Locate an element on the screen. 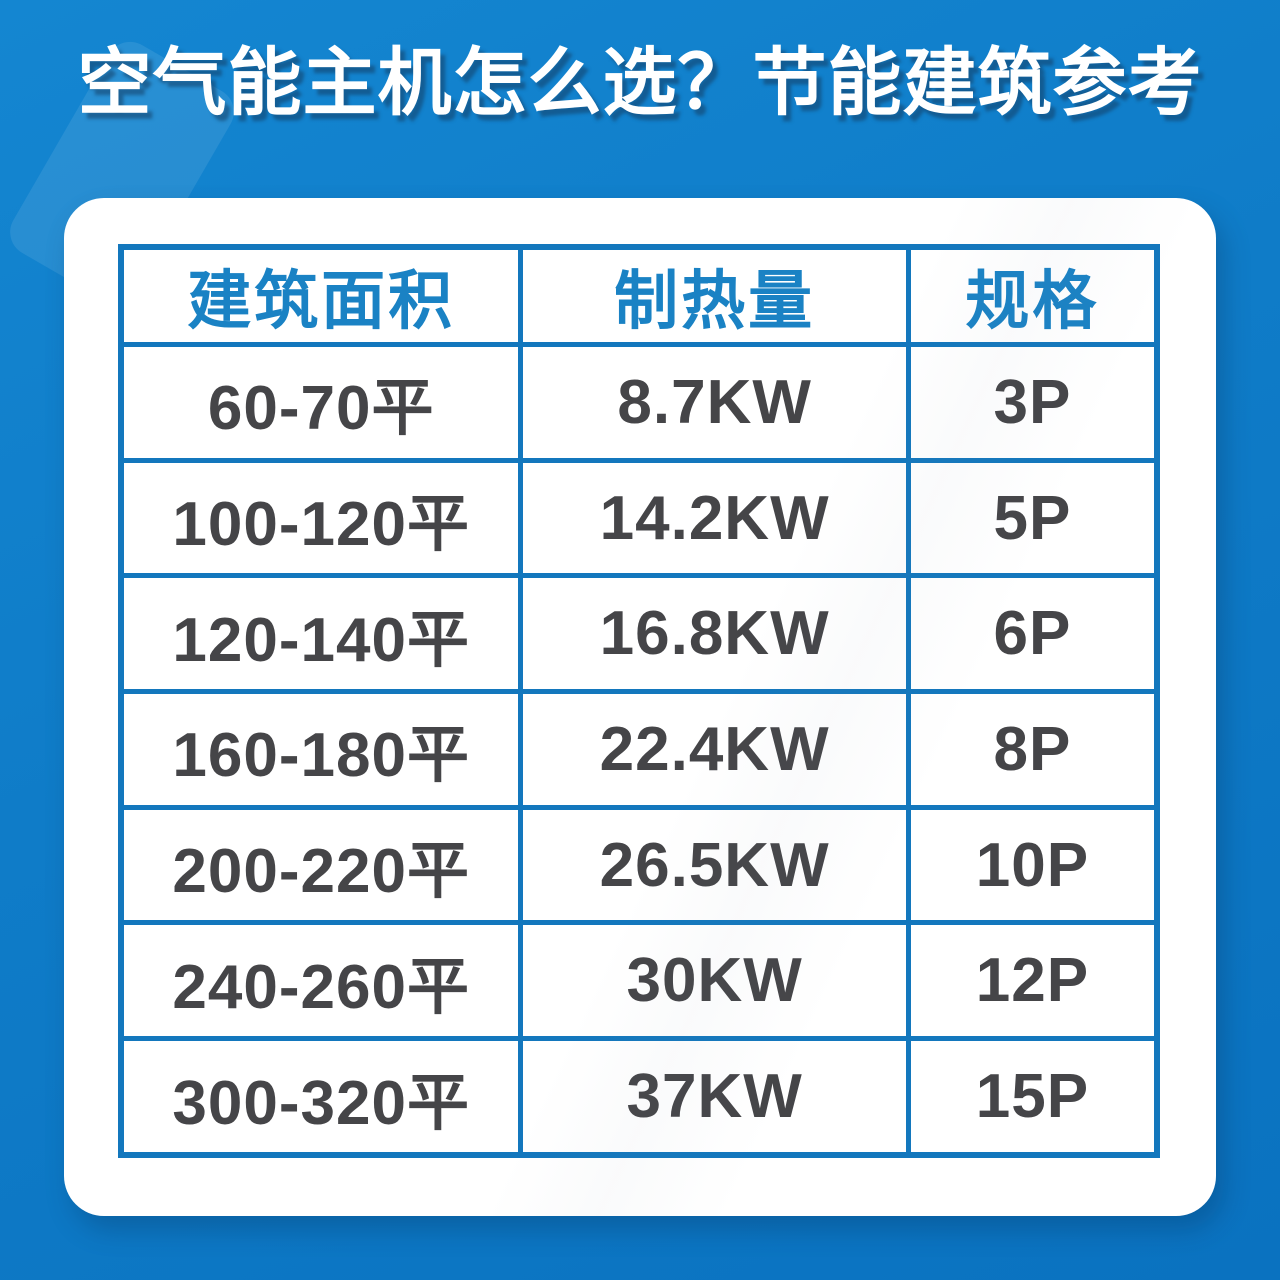  cell-capacity: 8.7KW is located at coordinates (714, 402).